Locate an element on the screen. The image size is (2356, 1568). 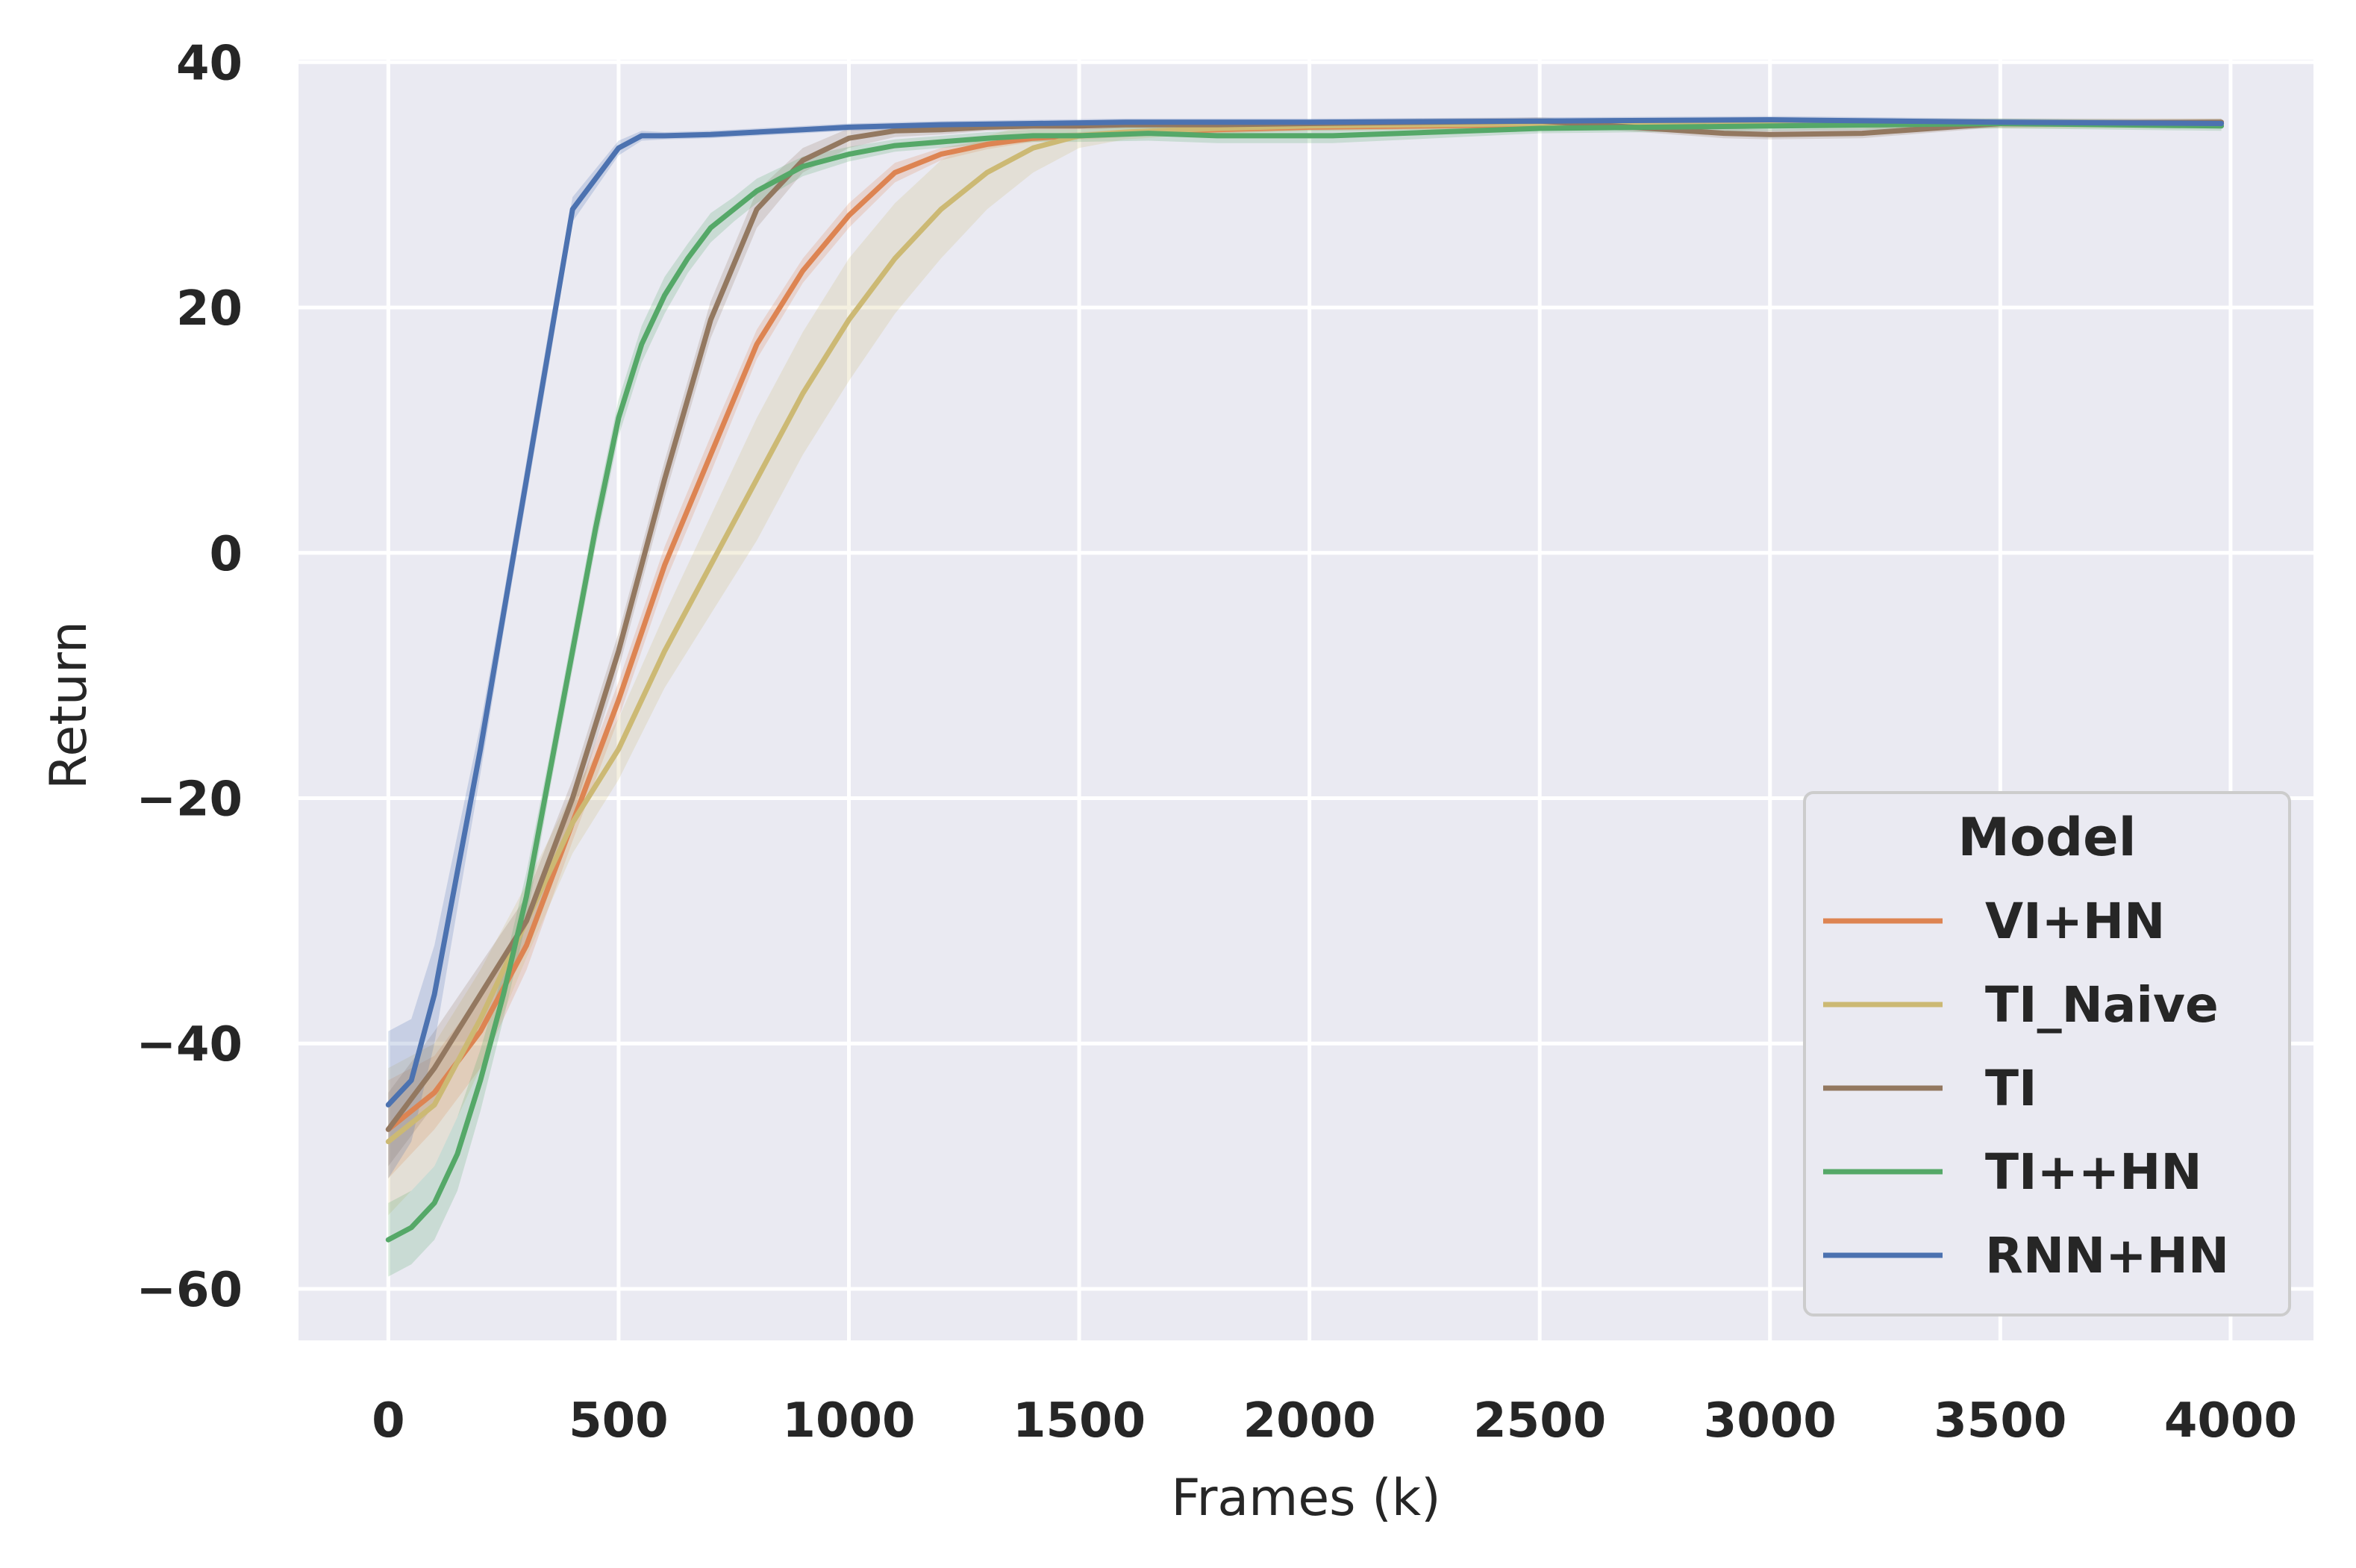
y-tick-label: −60 is located at coordinates (189, 1290).